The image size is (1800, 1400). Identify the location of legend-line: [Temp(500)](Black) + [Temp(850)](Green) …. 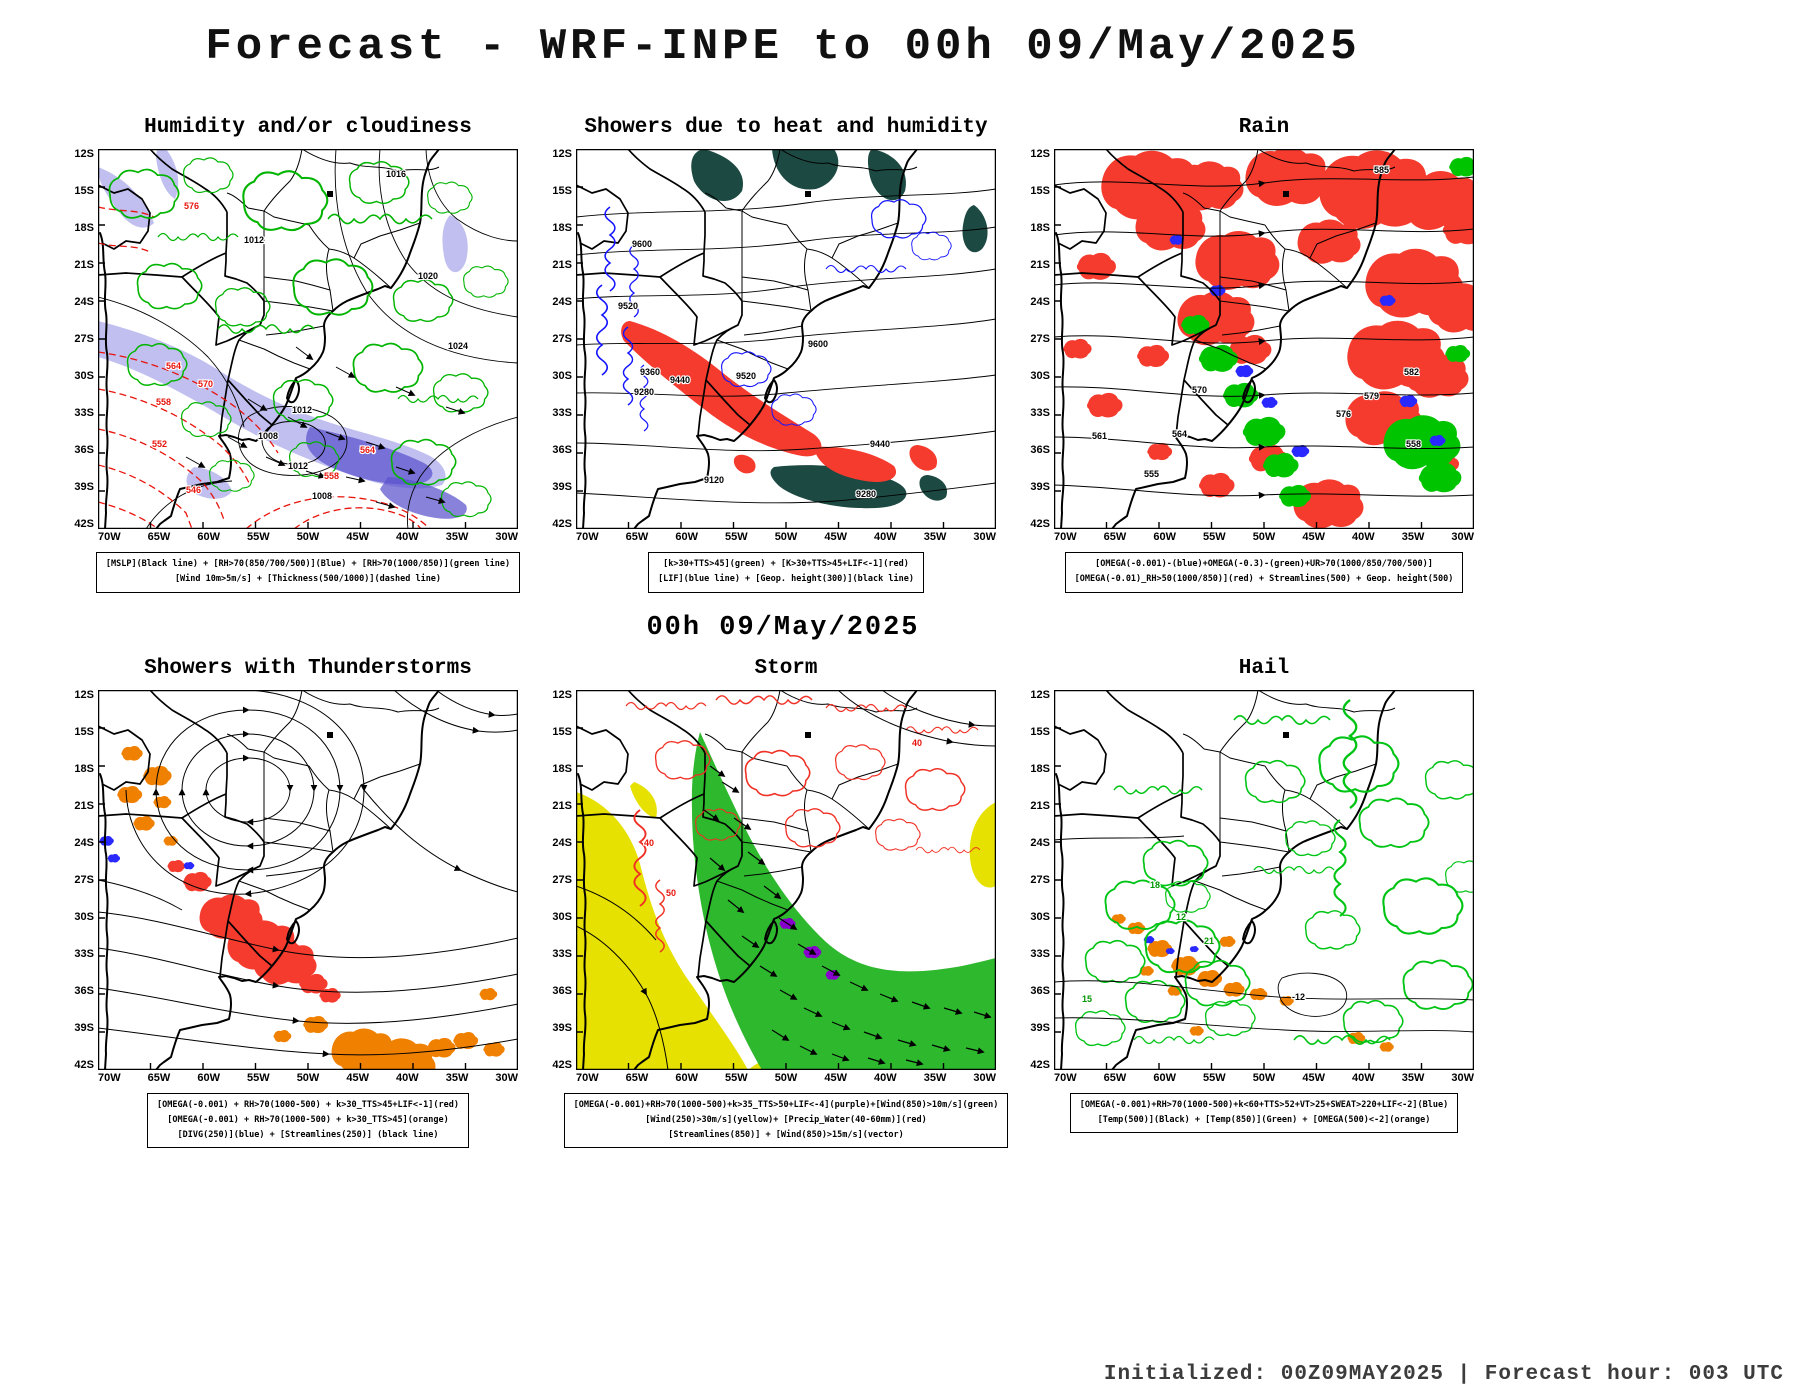
(1264, 1119).